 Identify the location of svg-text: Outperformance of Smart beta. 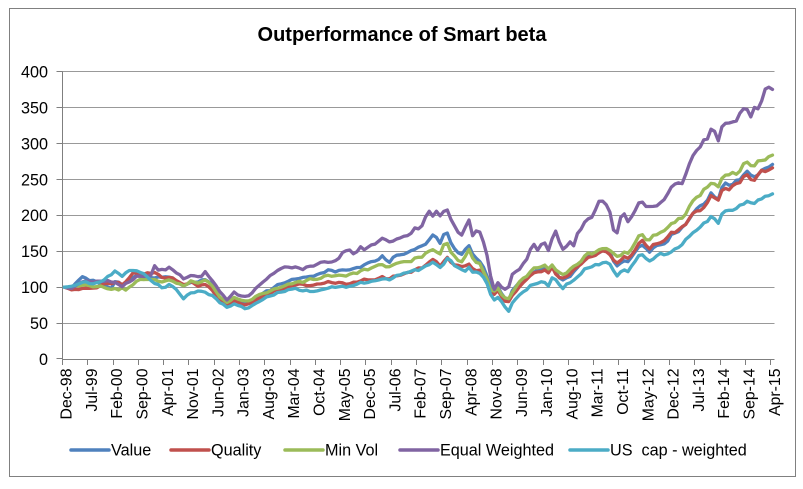
(403, 35).